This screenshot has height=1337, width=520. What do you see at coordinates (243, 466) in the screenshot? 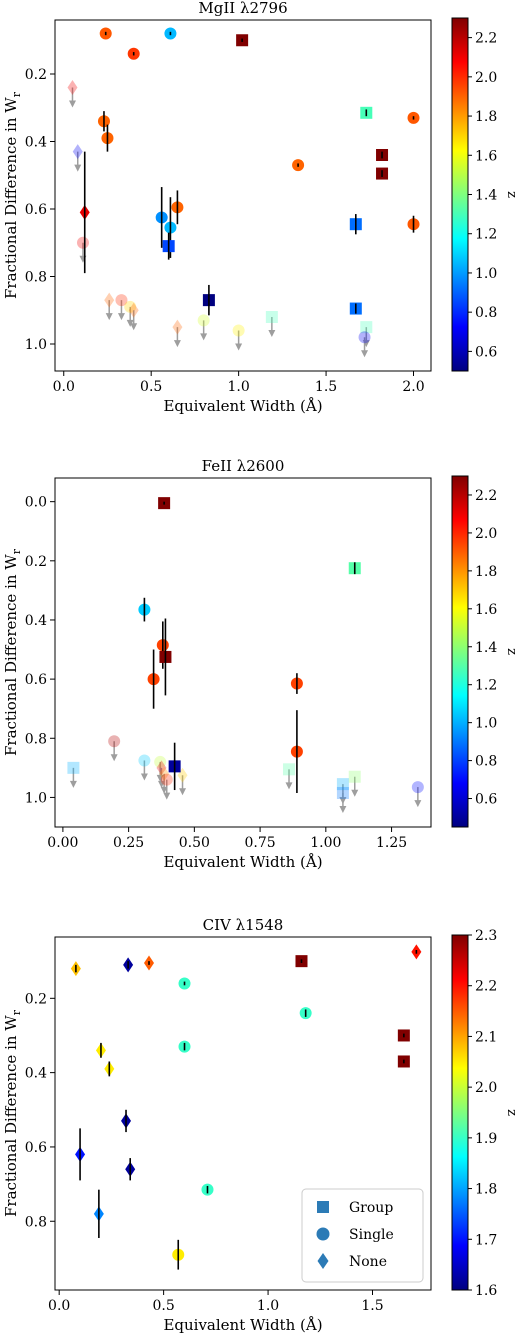
I see `chart-title: FeII λ2600` at bounding box center [243, 466].